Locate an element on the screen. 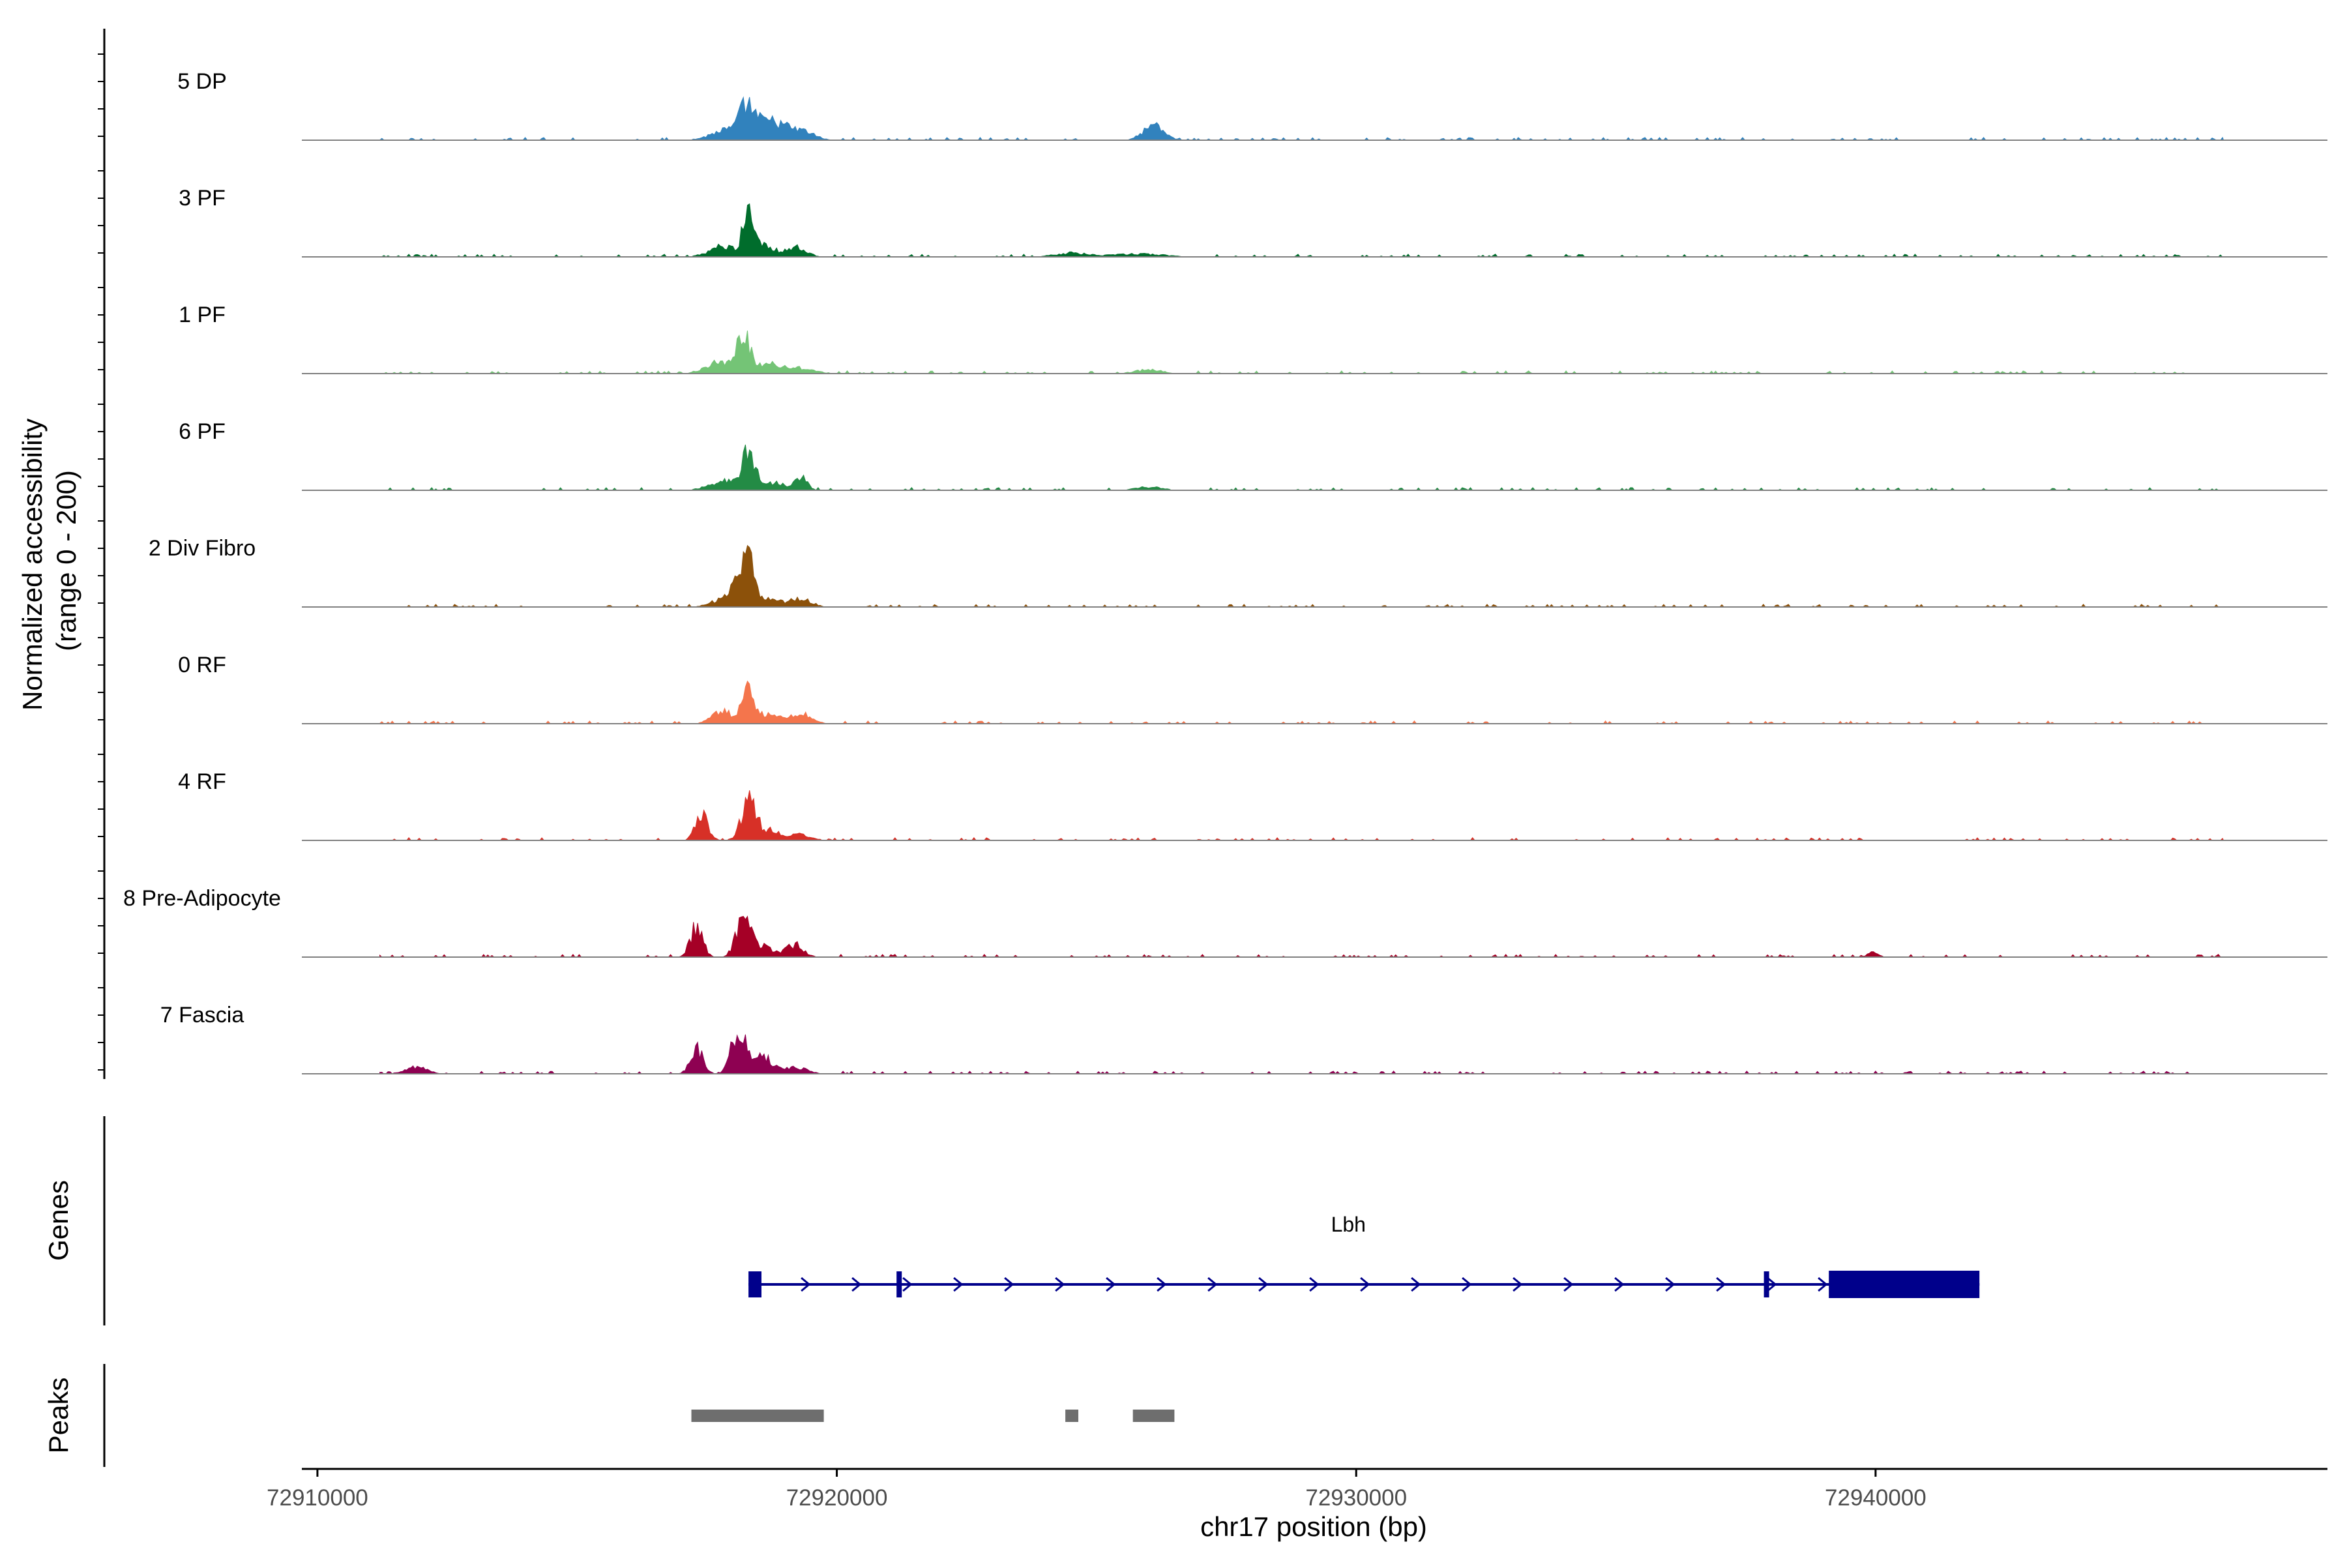 The image size is (2347, 1568). track-6: 0 RF is located at coordinates (1252, 689).